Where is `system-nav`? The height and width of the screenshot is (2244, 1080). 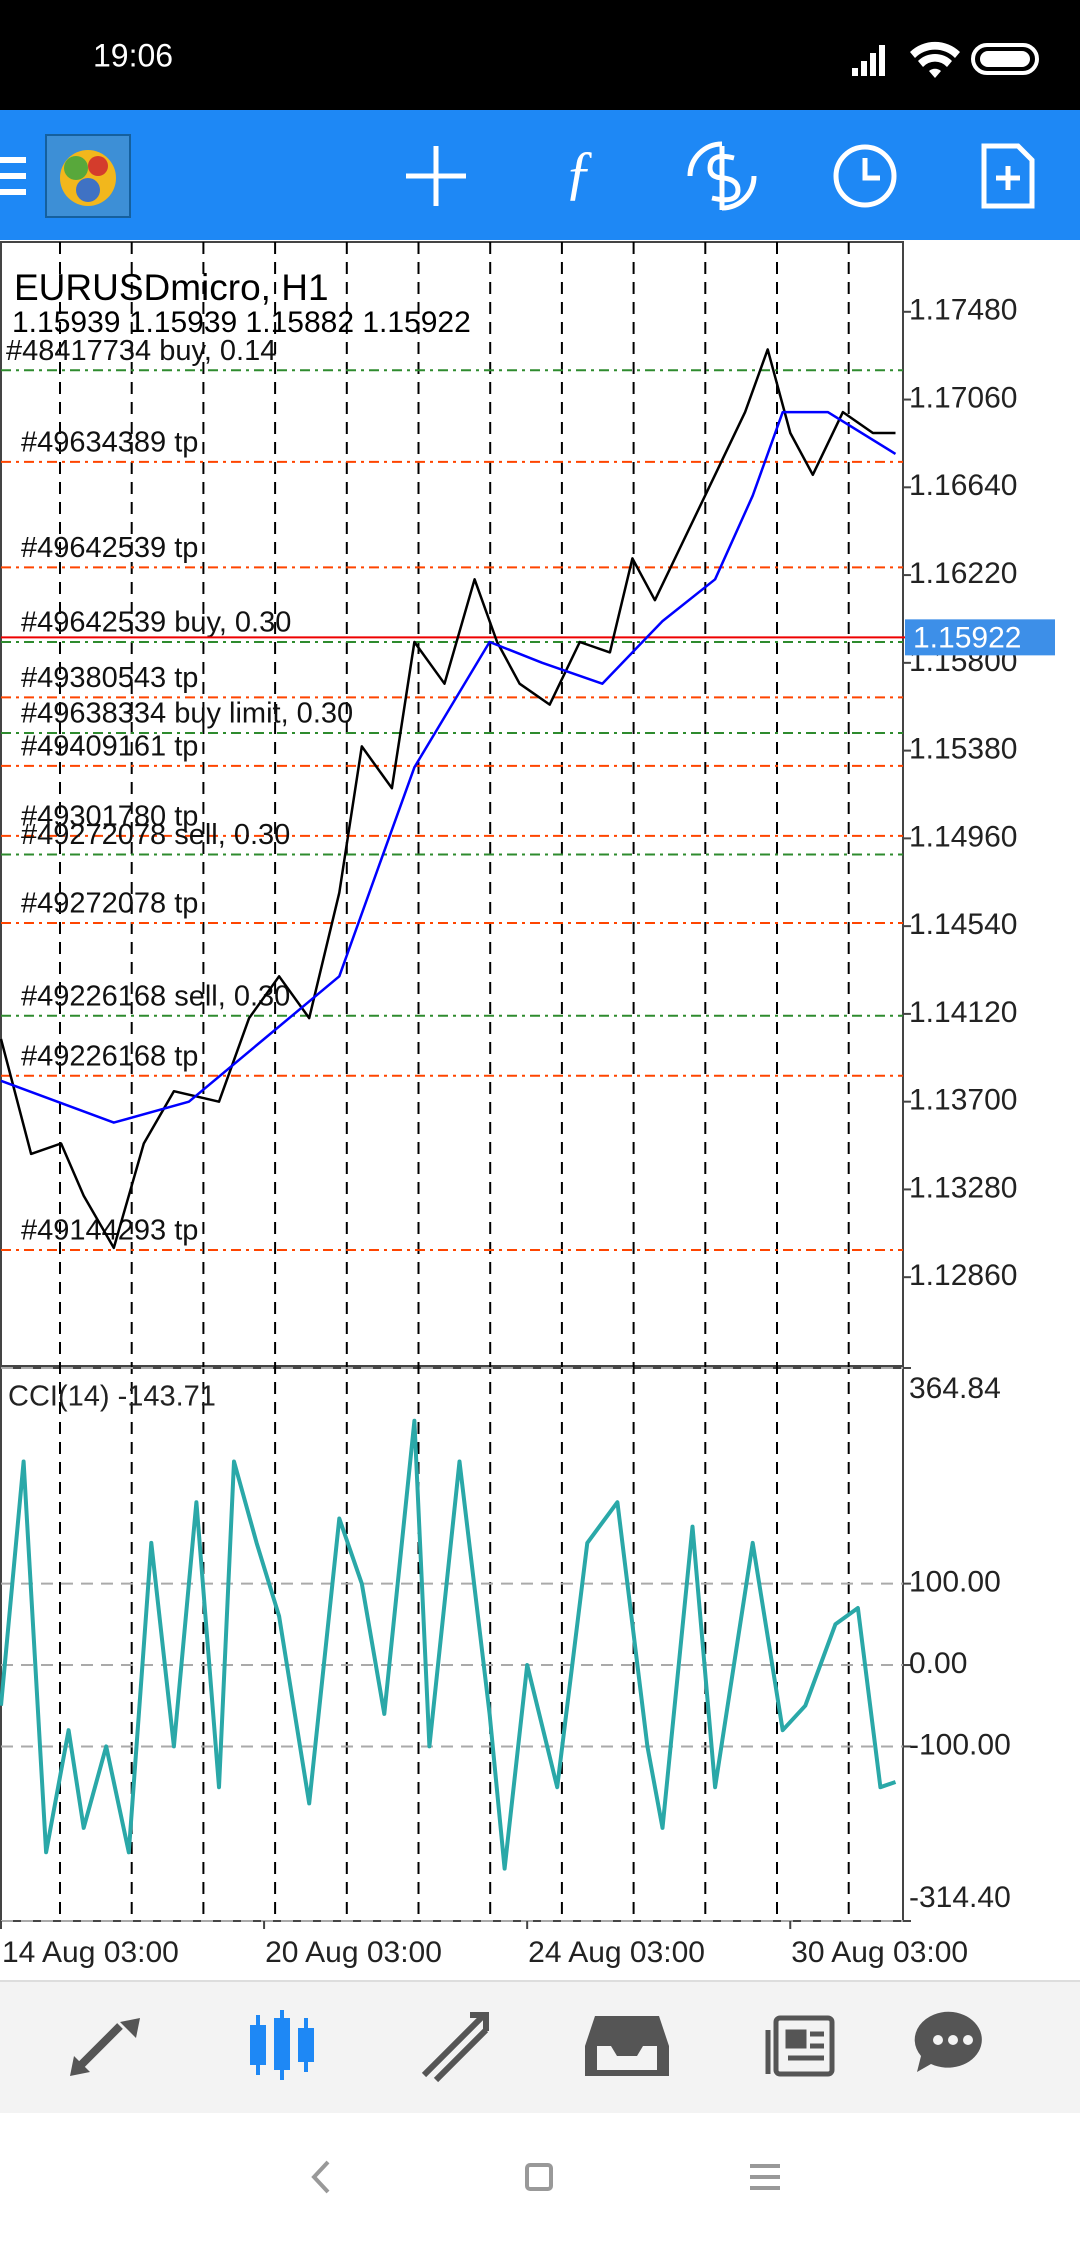
system-nav is located at coordinates (545, 2177).